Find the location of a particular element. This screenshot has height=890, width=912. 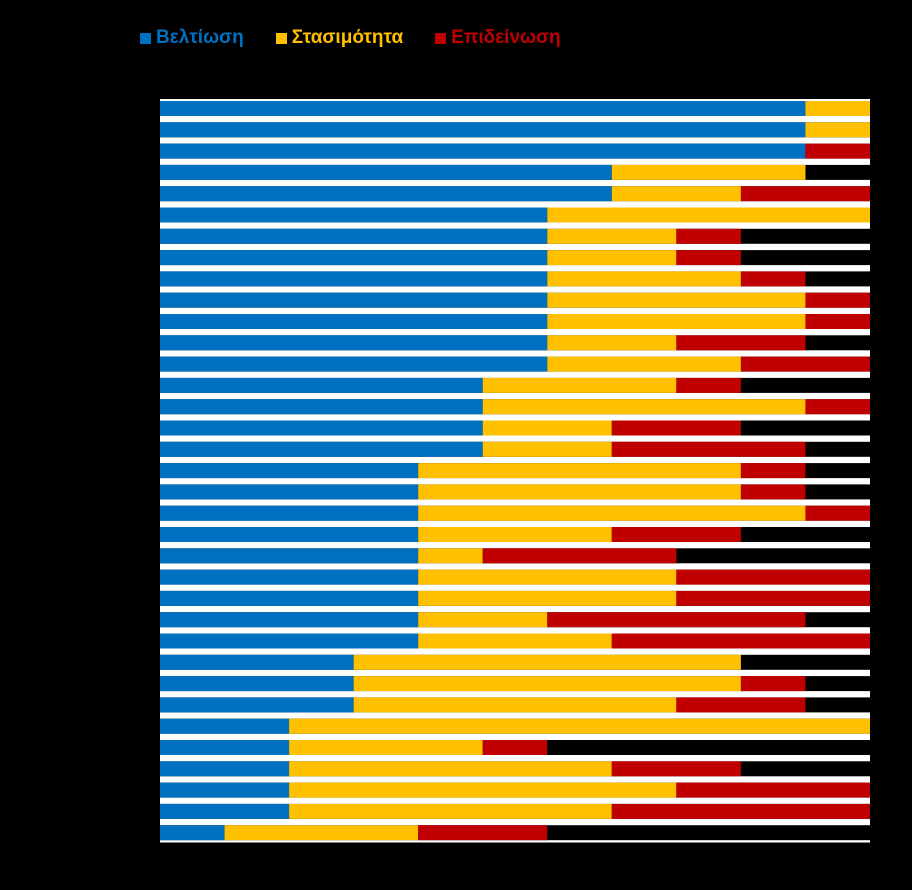

bar-segment-s2-r18 is located at coordinates (773, 492).